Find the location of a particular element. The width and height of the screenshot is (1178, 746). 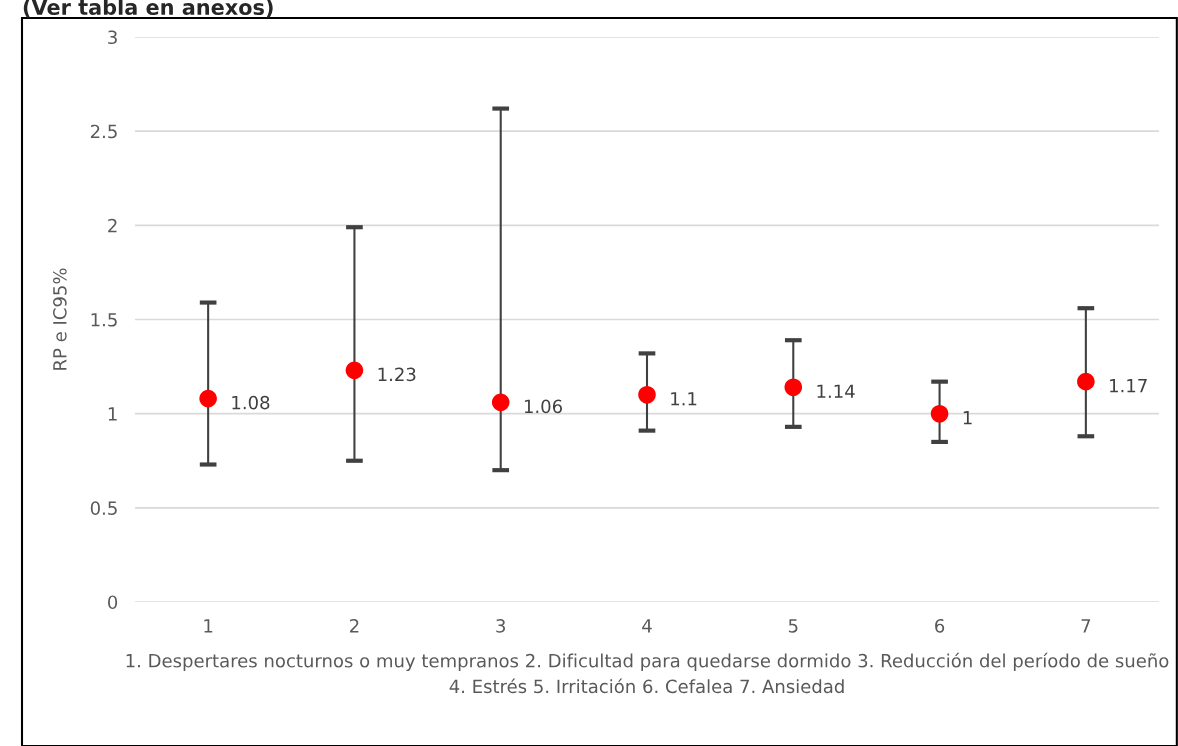

x-tick-label: 3 is located at coordinates (501, 625).